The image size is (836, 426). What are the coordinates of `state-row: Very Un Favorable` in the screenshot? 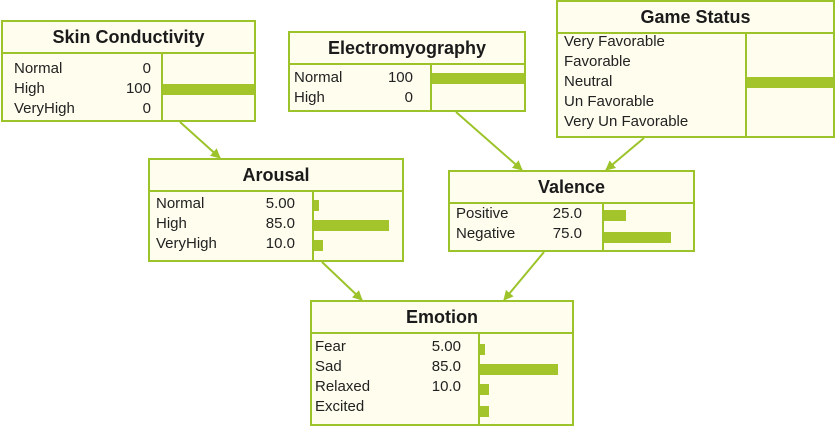 It's located at (651, 122).